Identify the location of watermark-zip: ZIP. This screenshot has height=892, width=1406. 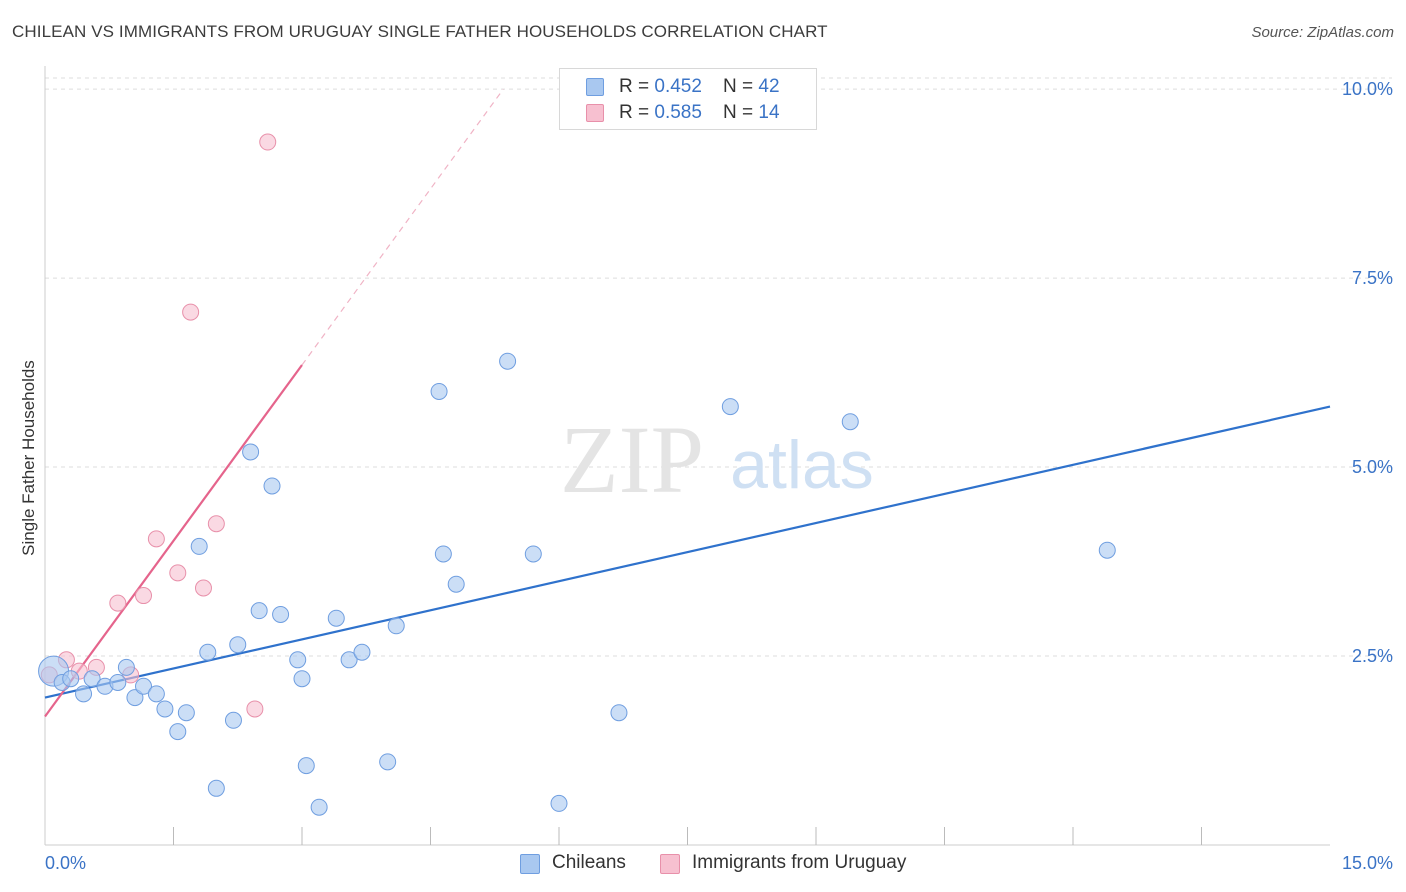
(632, 459).